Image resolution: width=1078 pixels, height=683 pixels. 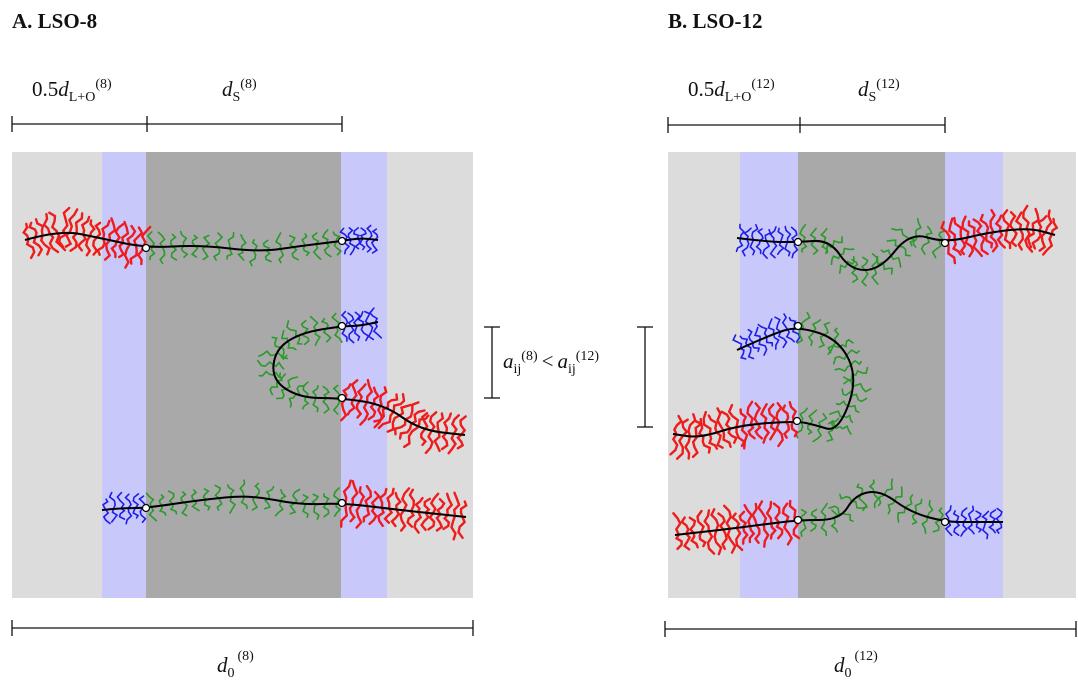 I want to click on backbone, so click(x=201, y=241).